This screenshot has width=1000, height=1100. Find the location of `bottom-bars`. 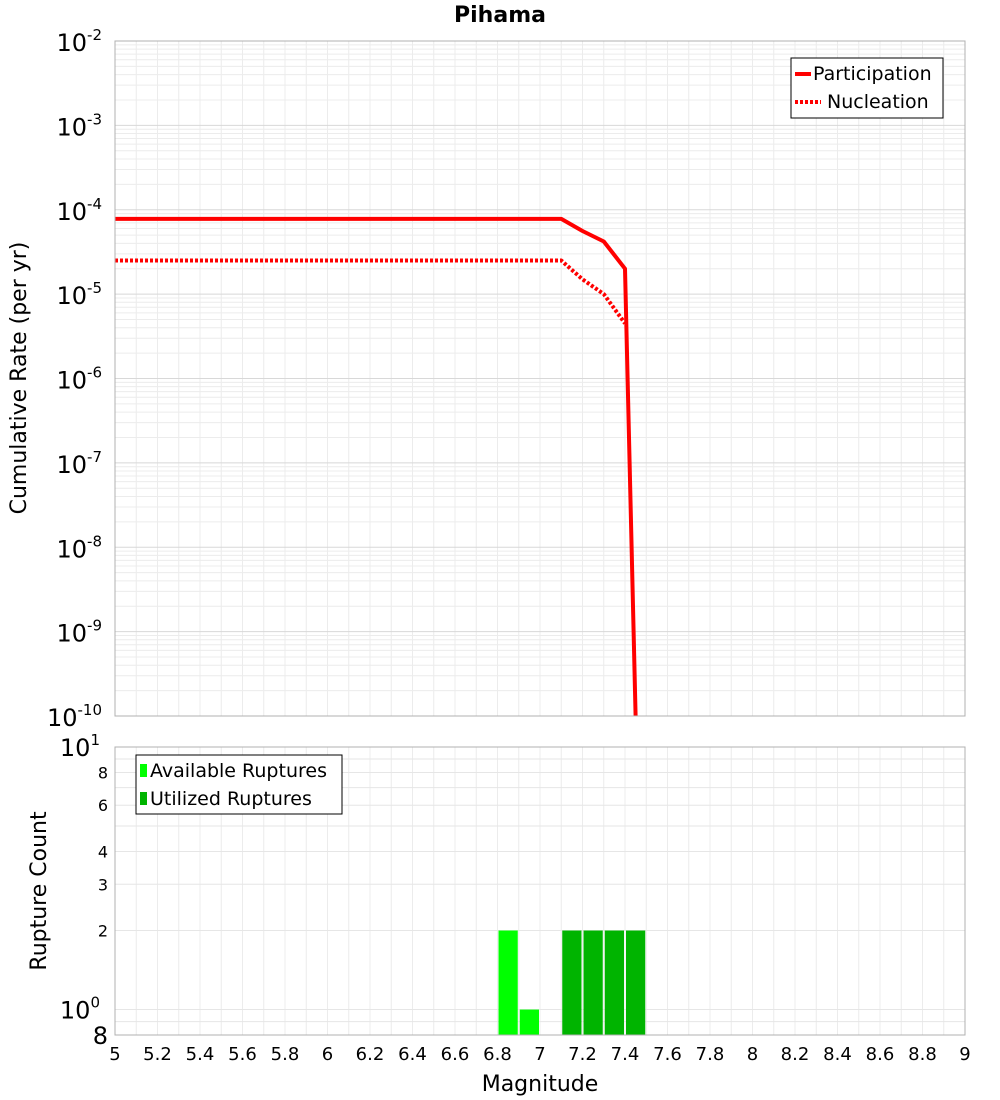

bottom-bars is located at coordinates (572, 982).